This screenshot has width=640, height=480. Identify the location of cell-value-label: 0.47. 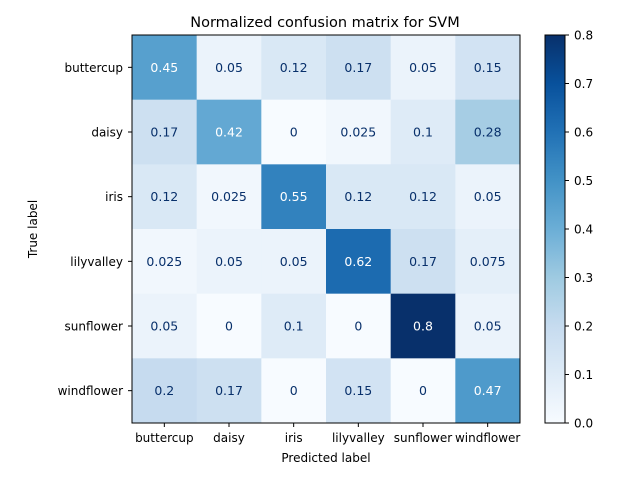
(488, 390).